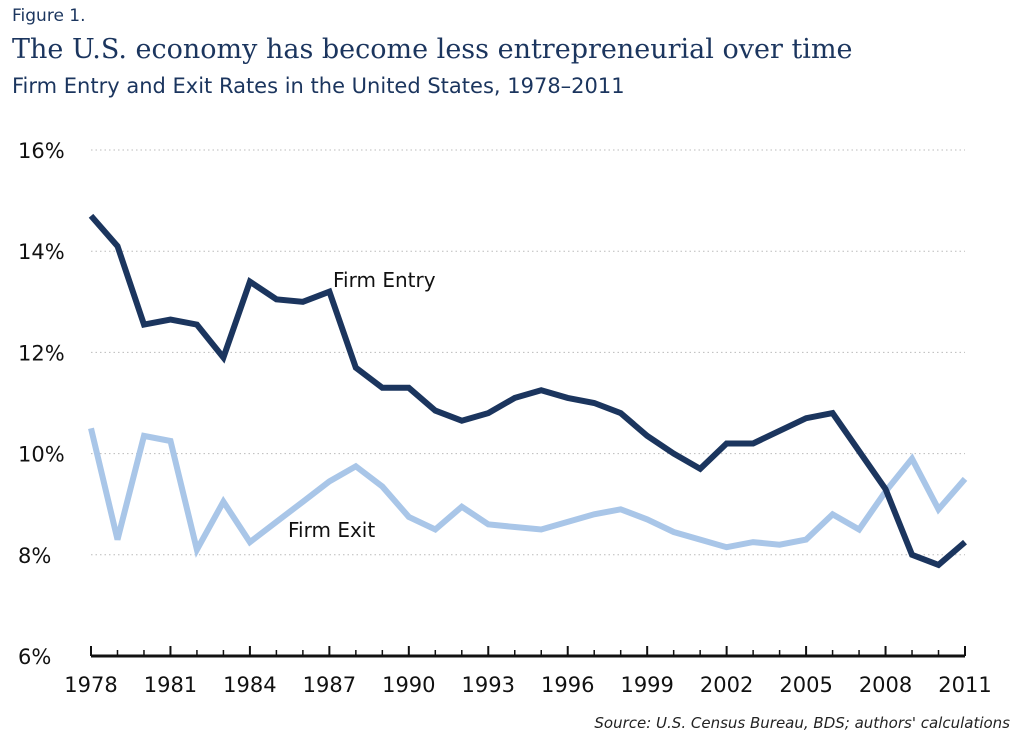  What do you see at coordinates (34, 556) in the screenshot?
I see `y-tick-label: 8%` at bounding box center [34, 556].